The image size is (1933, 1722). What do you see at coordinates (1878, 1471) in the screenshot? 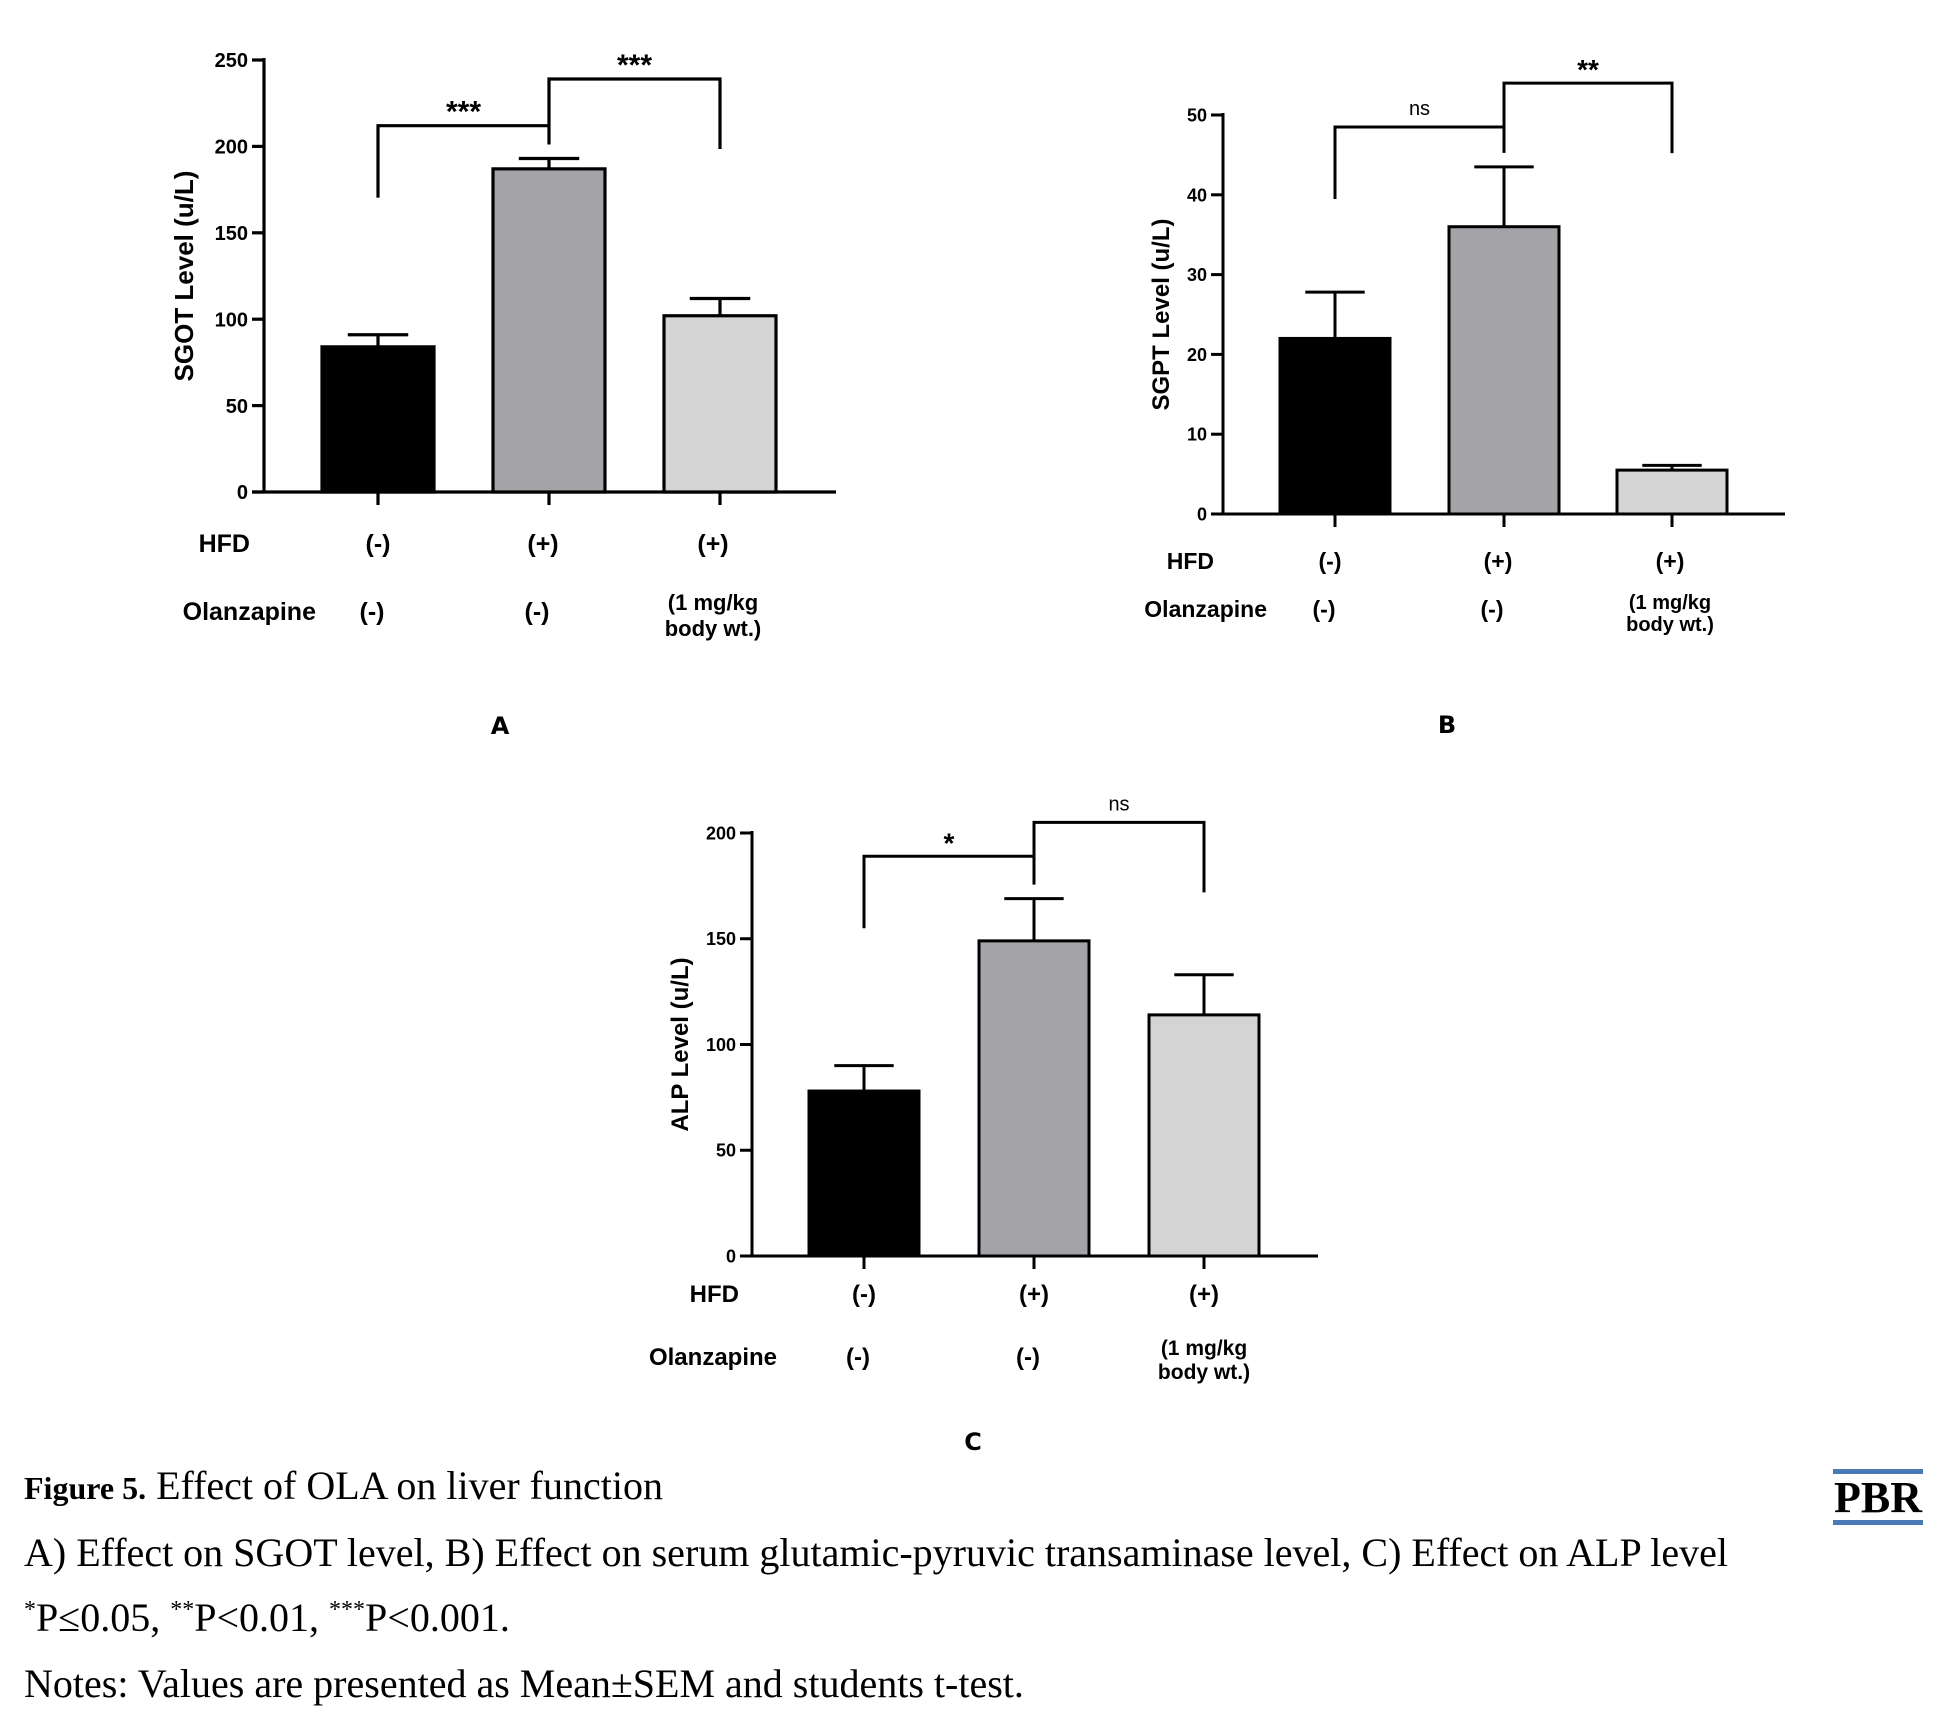
I see `logo-top-bar` at bounding box center [1878, 1471].